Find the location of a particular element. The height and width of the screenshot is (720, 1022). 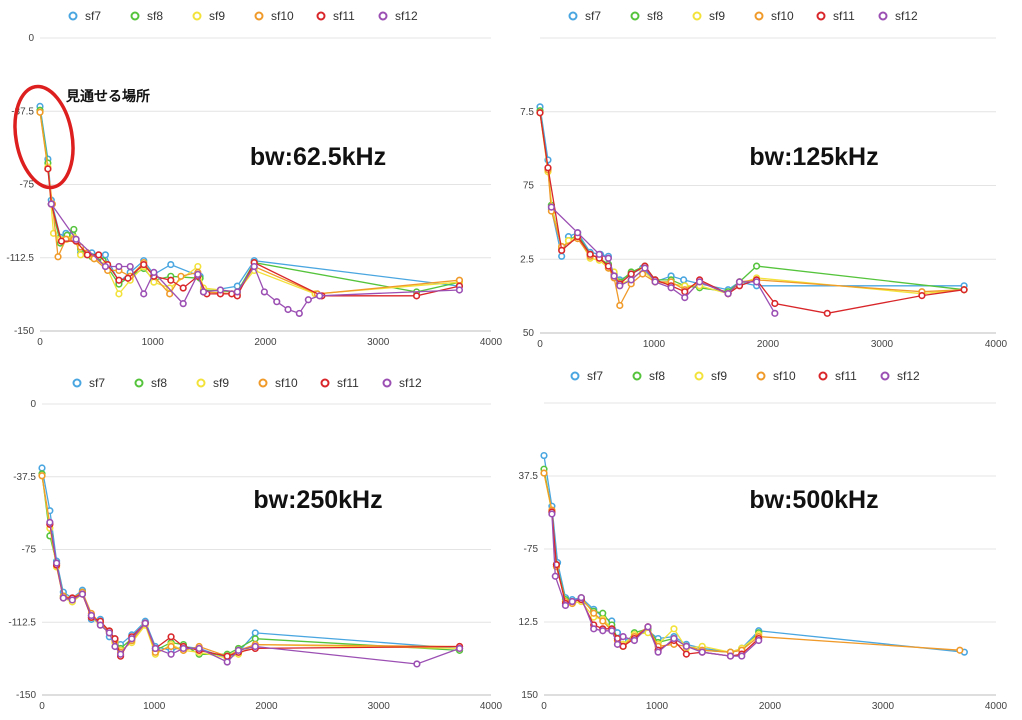

bandwidth-label: bw:500kHz is located at coordinates (813, 500).